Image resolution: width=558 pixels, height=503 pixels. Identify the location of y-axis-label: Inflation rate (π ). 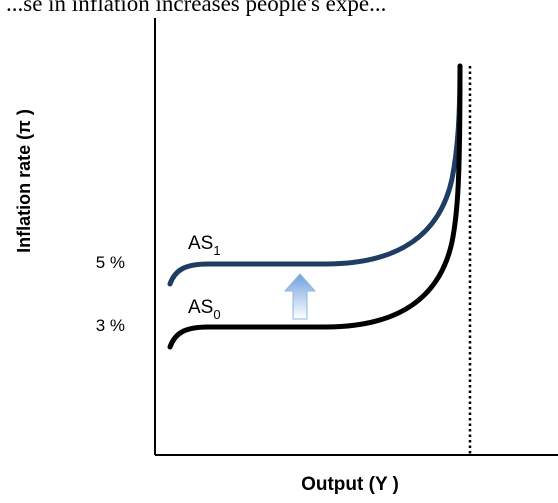
(24, 181).